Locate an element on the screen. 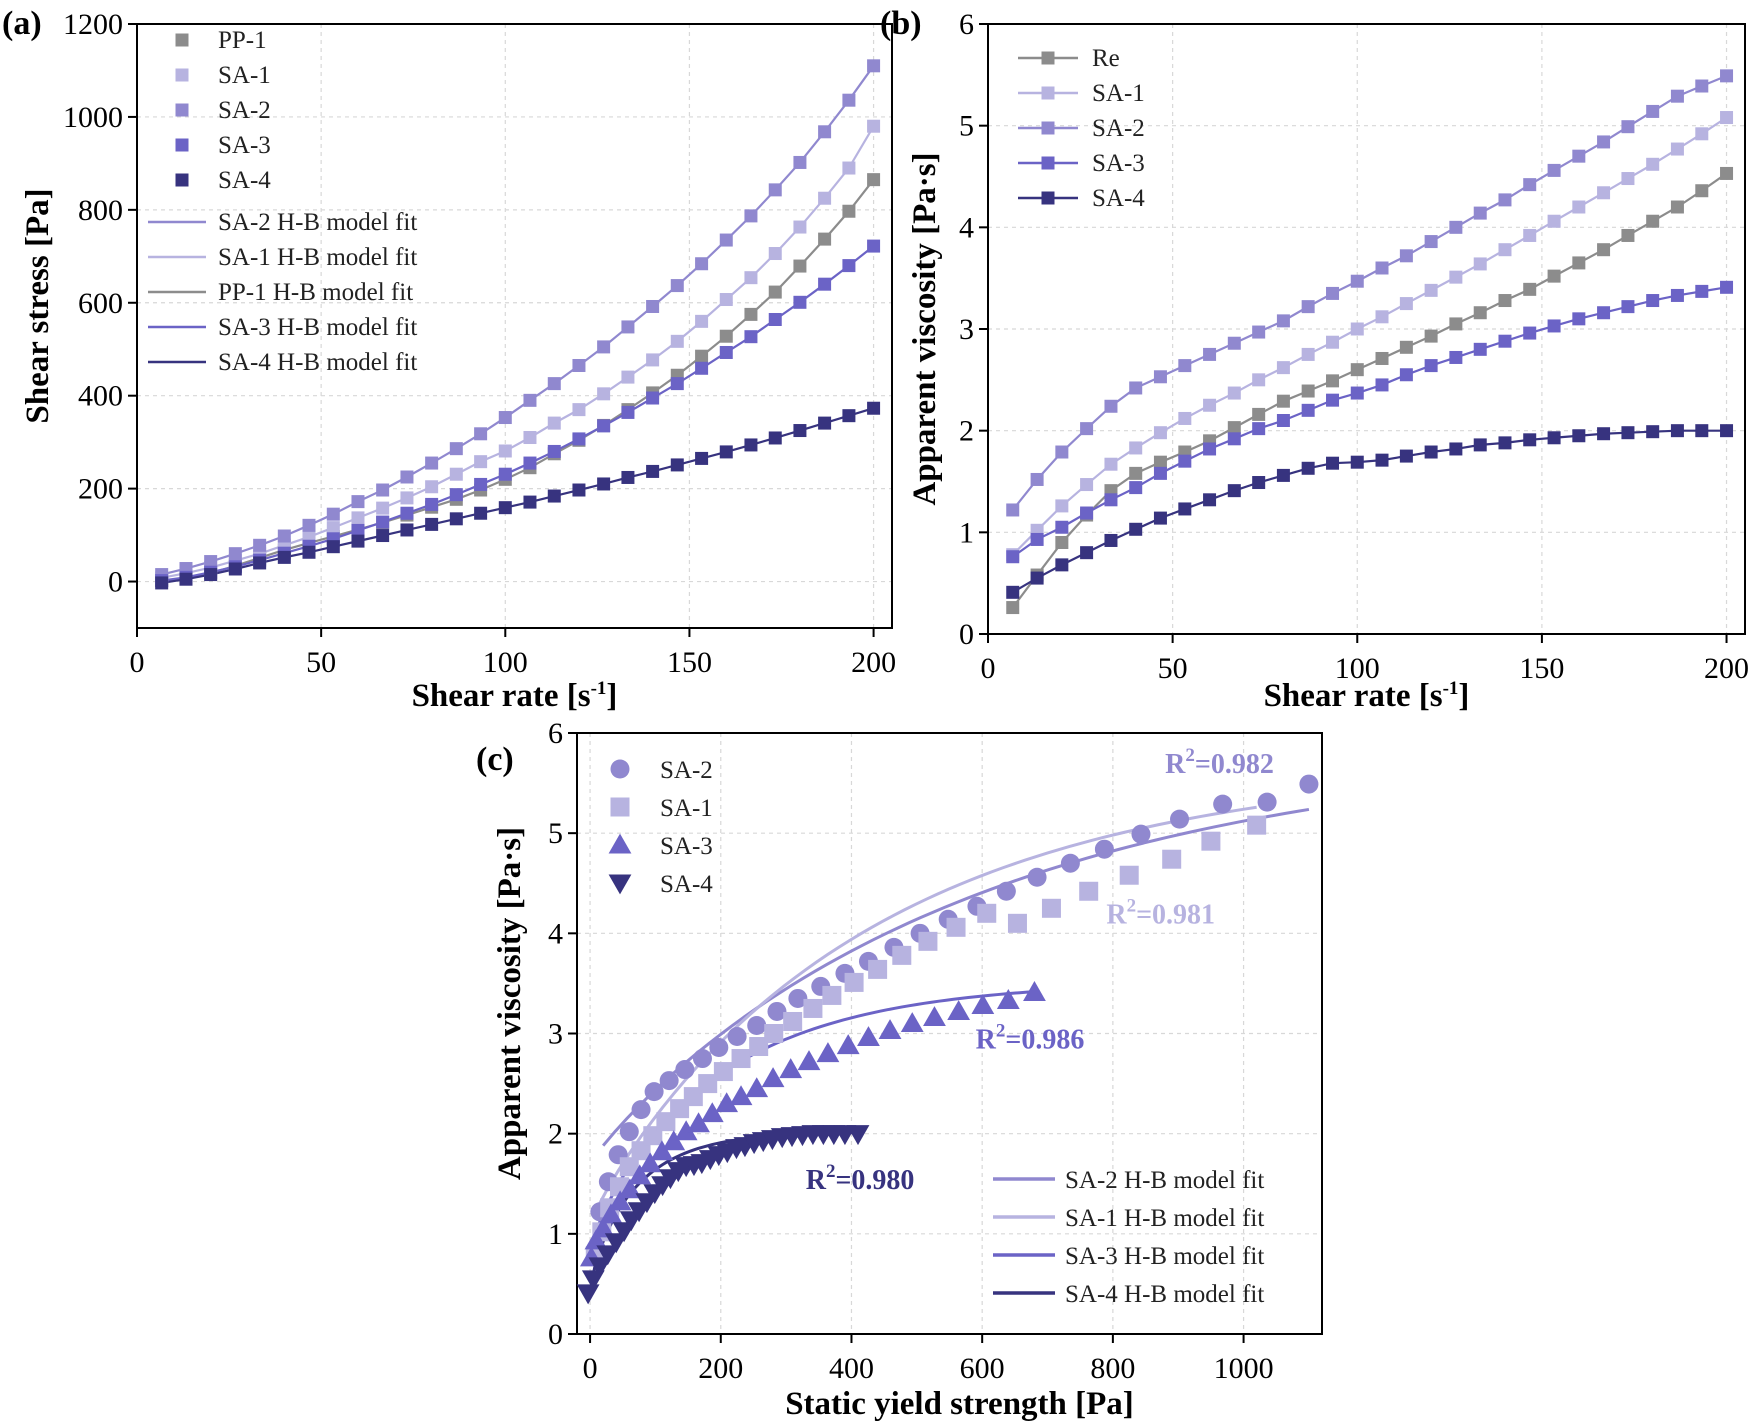 Image resolution: width=1755 pixels, height=1425 pixels. x-axis-title-unit: [s is located at coordinates (1431, 696).